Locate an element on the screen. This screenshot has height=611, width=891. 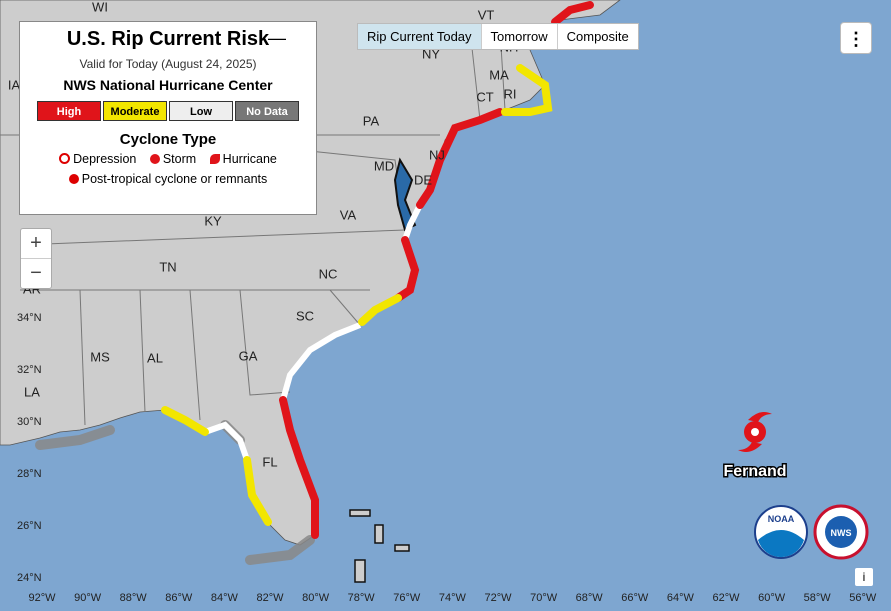
state-label: CT is located at coordinates (484, 96).